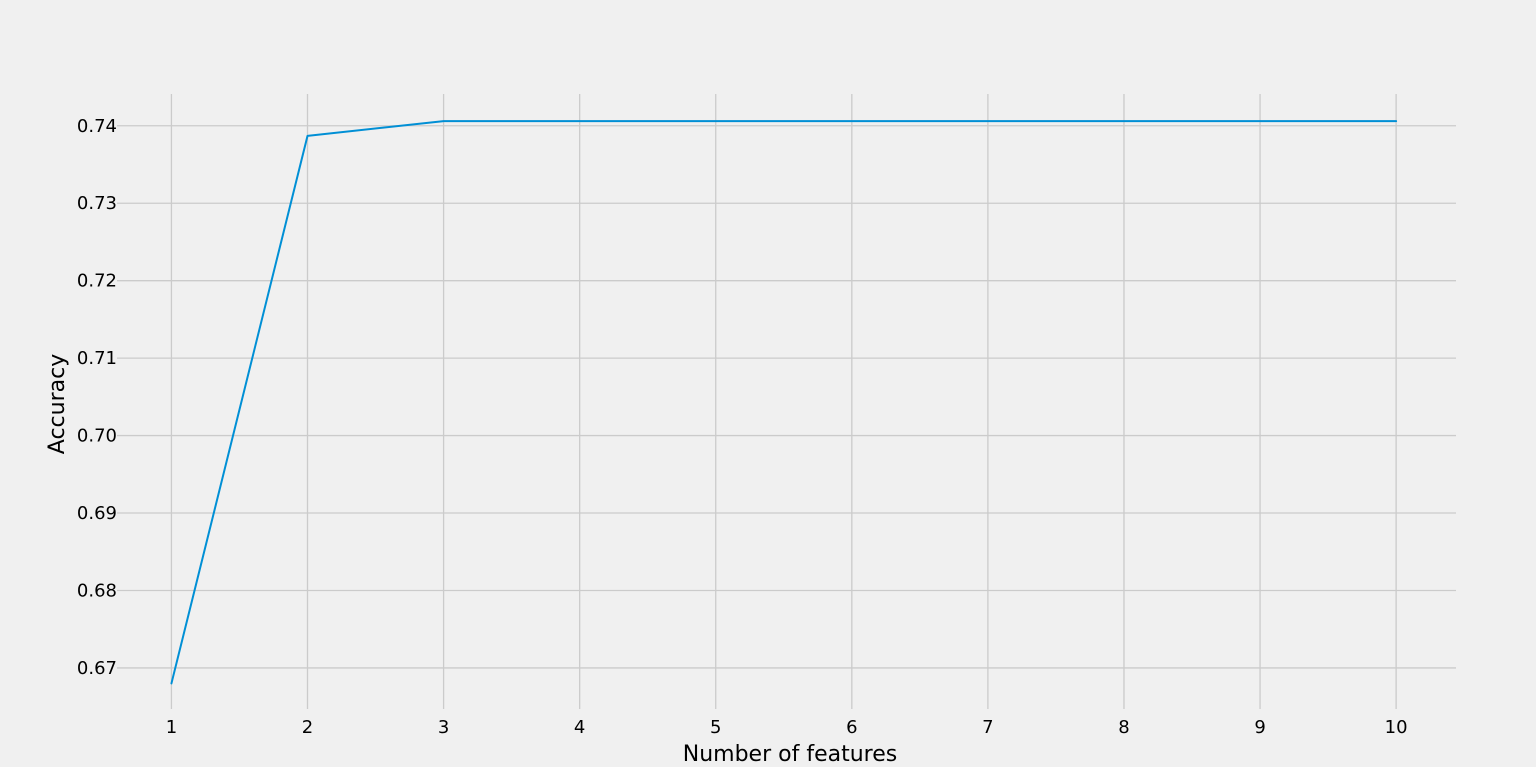  Describe the element at coordinates (787, 727) in the screenshot. I see `x-tick-labels: 1 2 3 4 5 6 7 8 9 10` at that location.